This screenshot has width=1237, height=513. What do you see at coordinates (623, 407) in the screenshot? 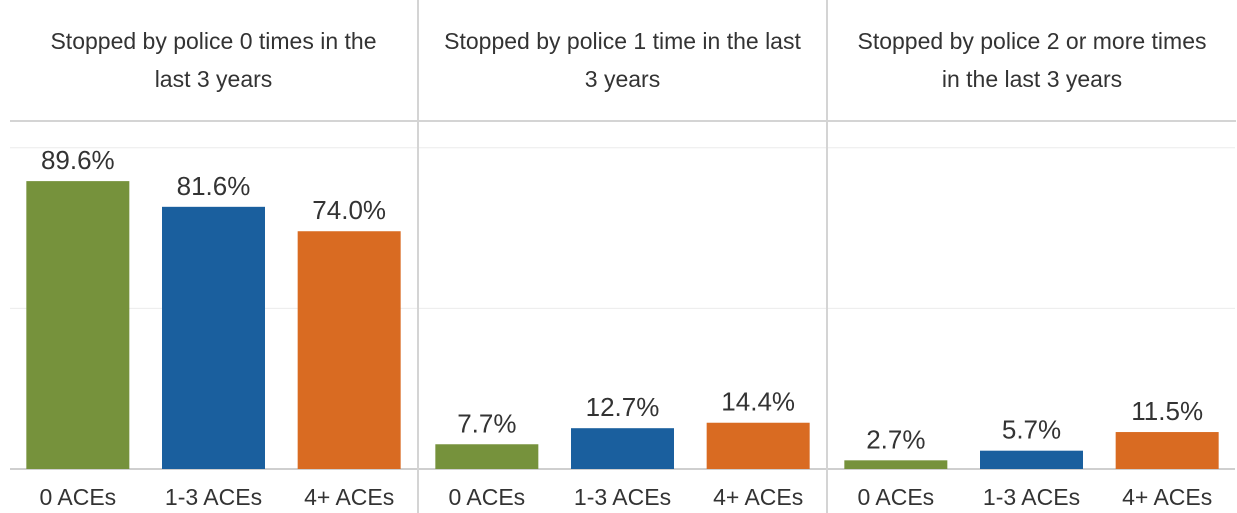
I see `value-label: 12.7%` at bounding box center [623, 407].